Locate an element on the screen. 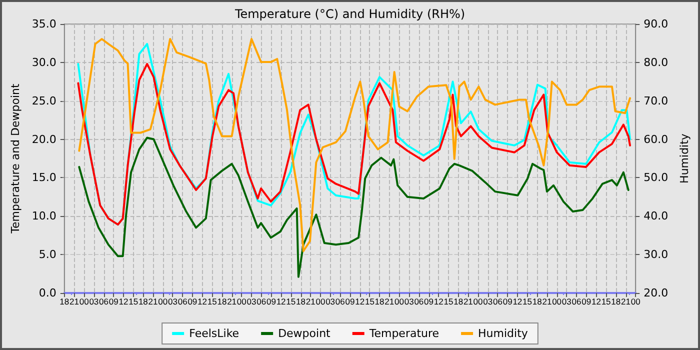  y2-tick-label: 50.0 is located at coordinates (656, 177).